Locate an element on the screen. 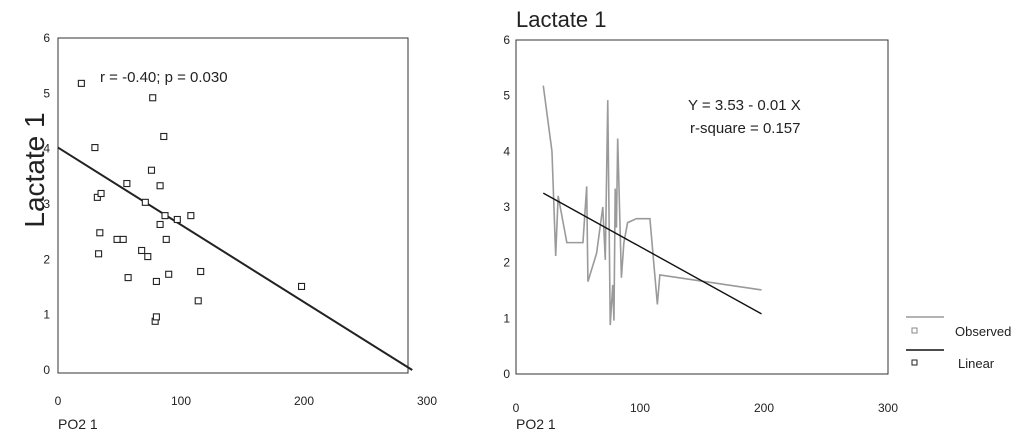  legend-observed-marker is located at coordinates (914, 330).